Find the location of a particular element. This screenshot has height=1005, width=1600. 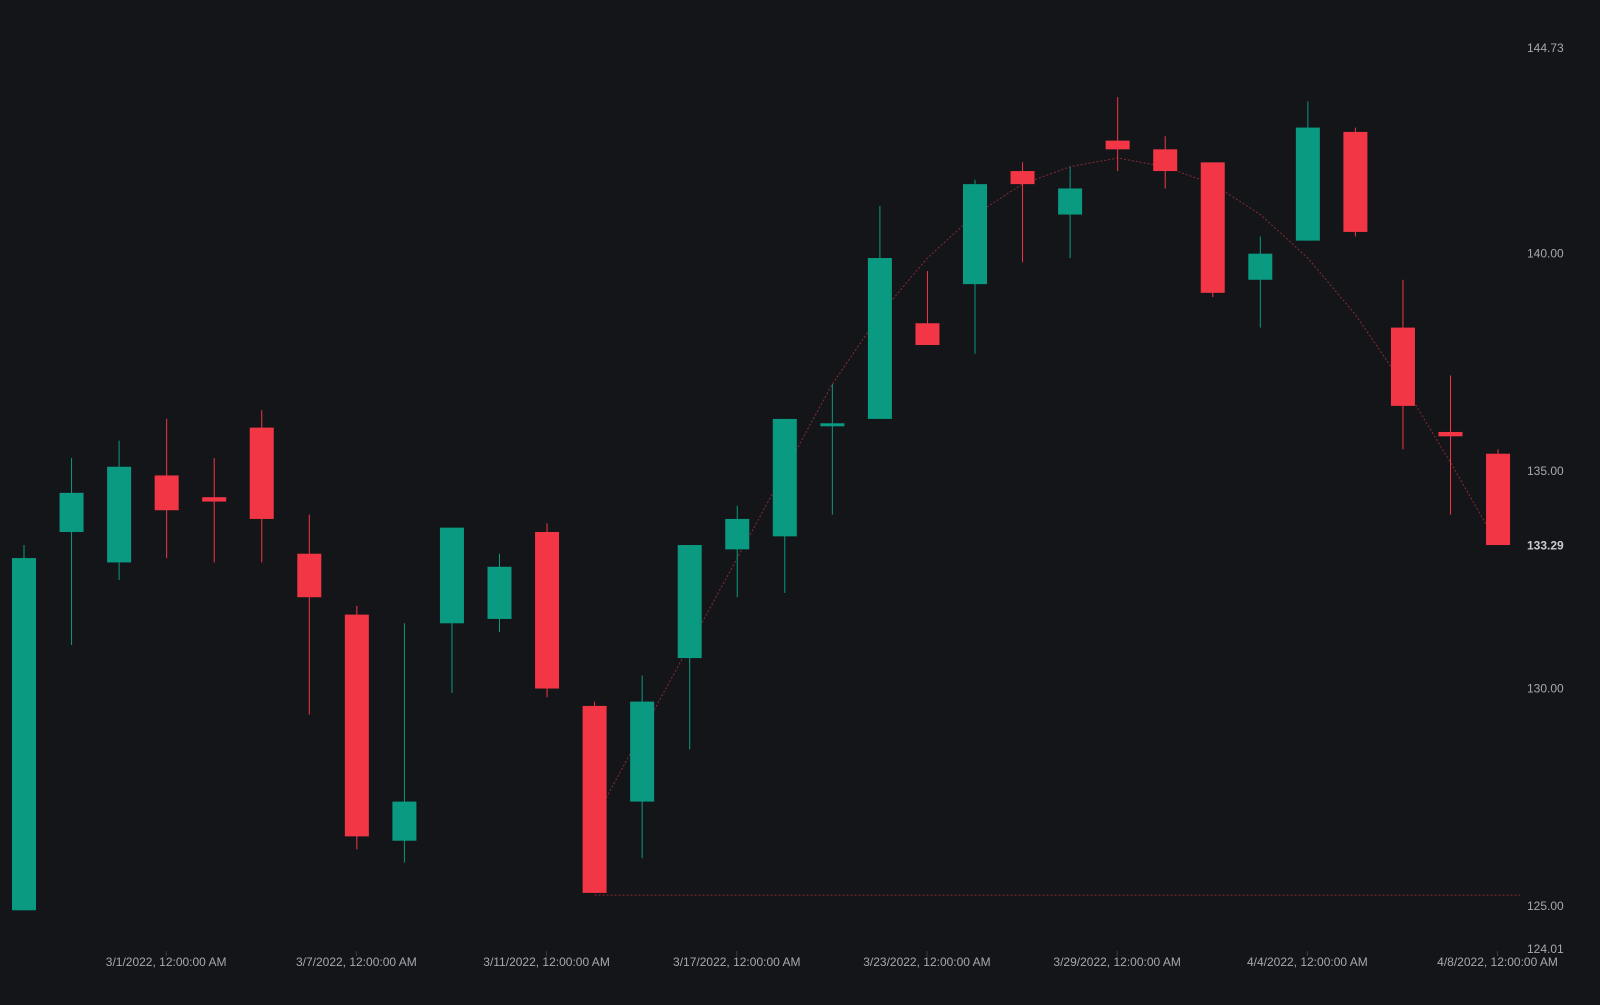

price-tick-label: 125.00 is located at coordinates (1545, 906).